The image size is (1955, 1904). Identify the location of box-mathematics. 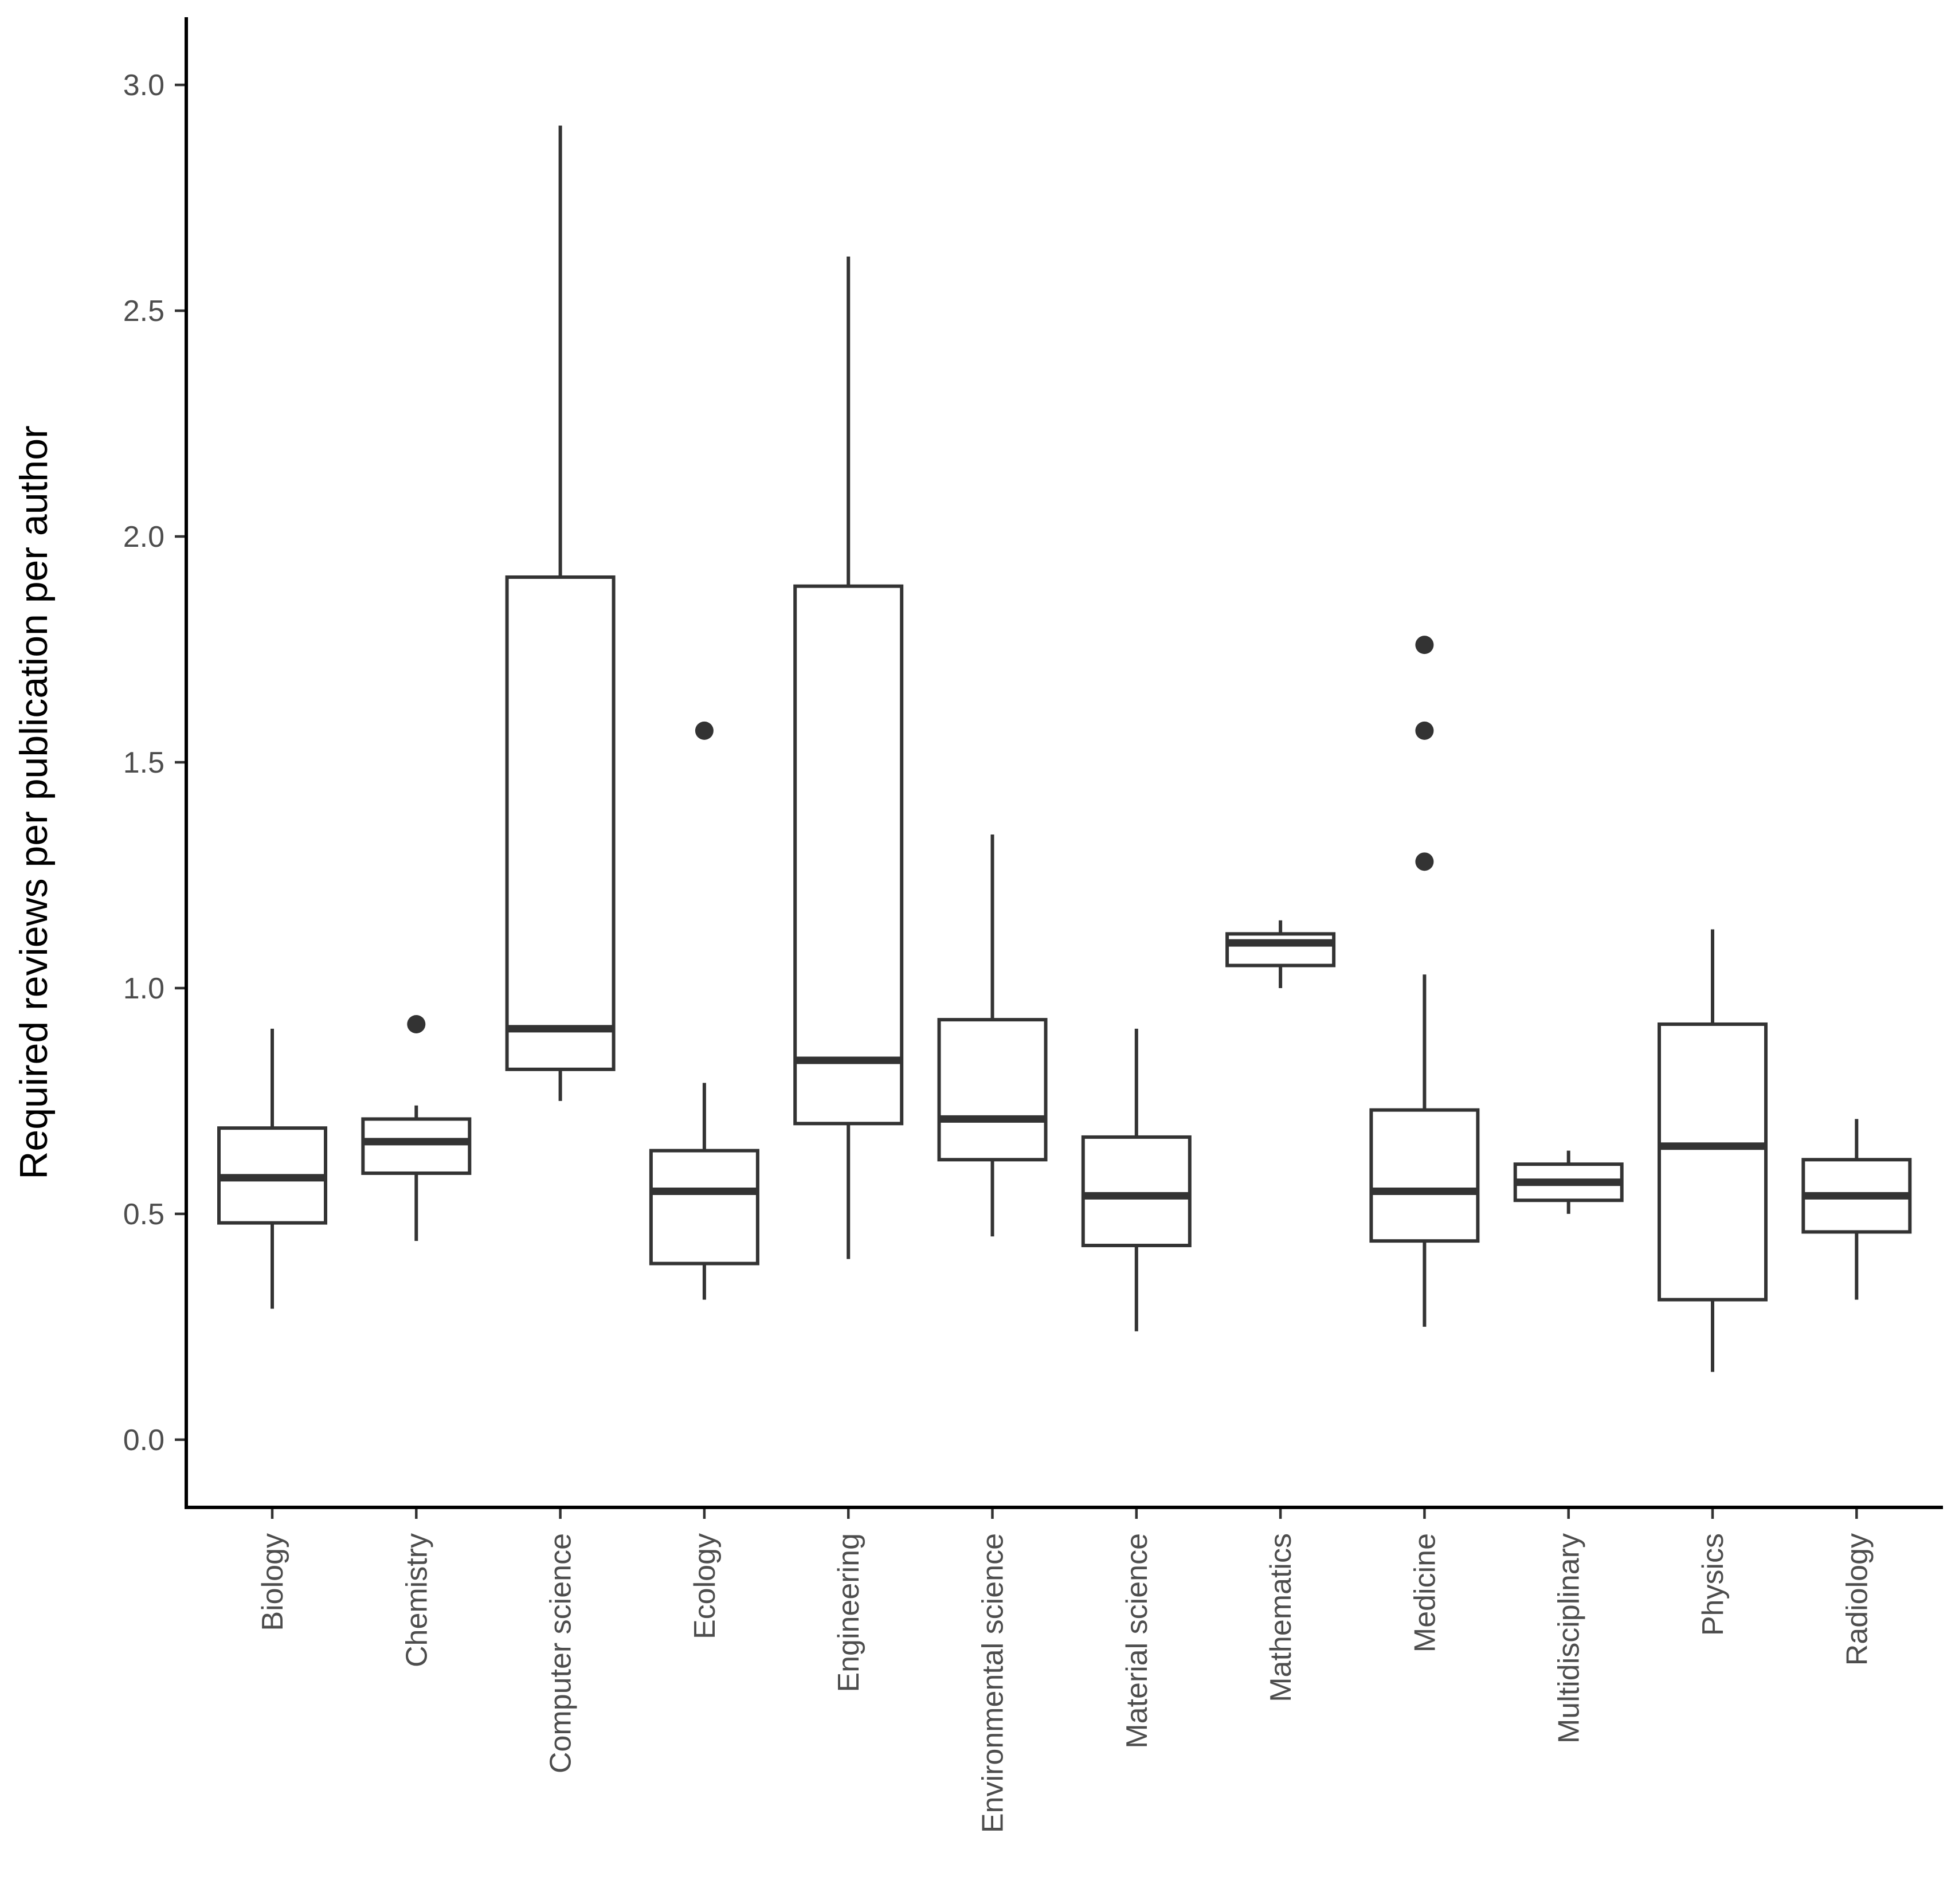
(1280, 954).